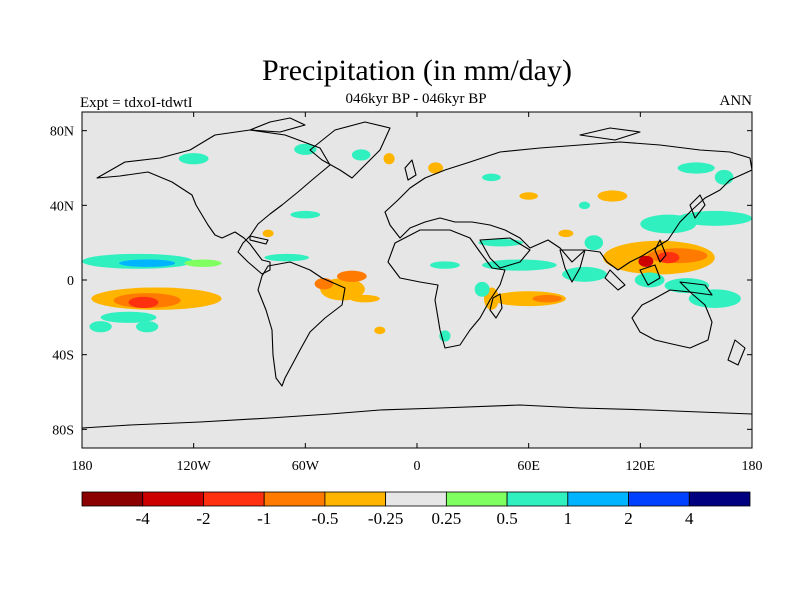 The height and width of the screenshot is (600, 800). Describe the element at coordinates (615, 280) in the screenshot. I see `sumatra-coast` at that location.